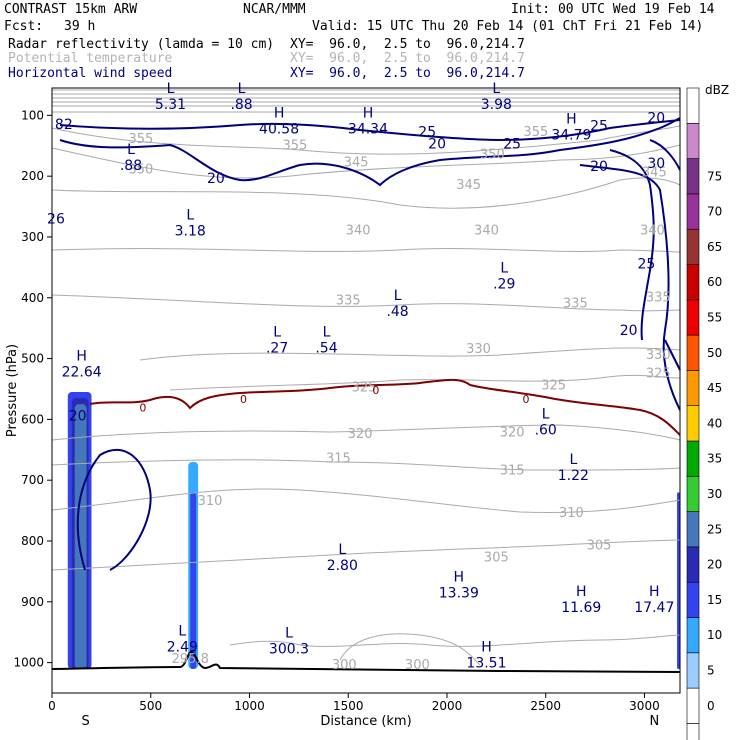  What do you see at coordinates (90, 73) in the screenshot?
I see `field-name-wind: Horizontal wind speed` at bounding box center [90, 73].